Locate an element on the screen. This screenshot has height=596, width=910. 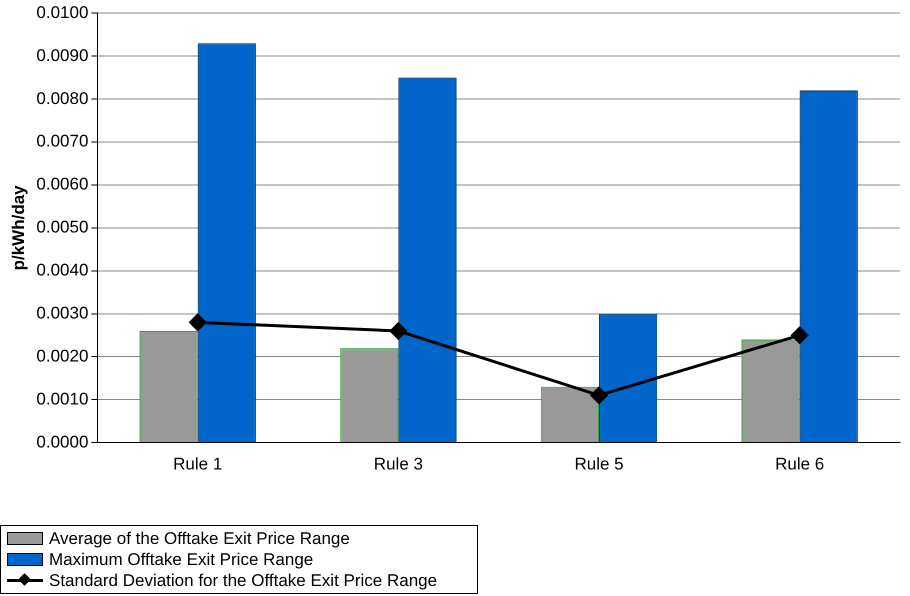
y-tick-label: 0.0100 is located at coordinates (62, 12).